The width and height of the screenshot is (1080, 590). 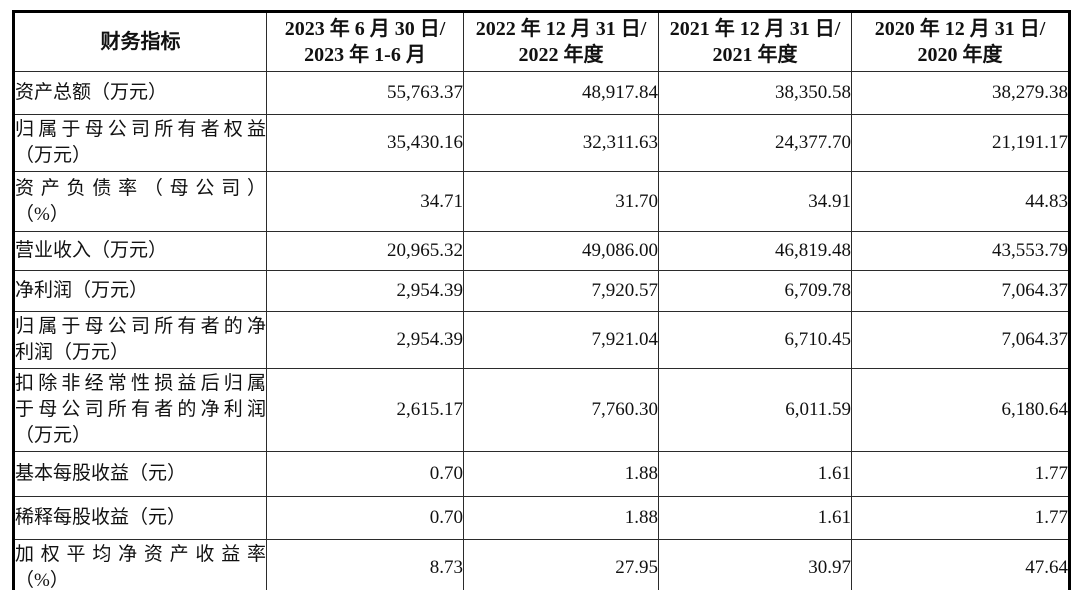 What do you see at coordinates (365, 29) in the screenshot?
I see `header-line: 2023 年 6 月 30 日/` at bounding box center [365, 29].